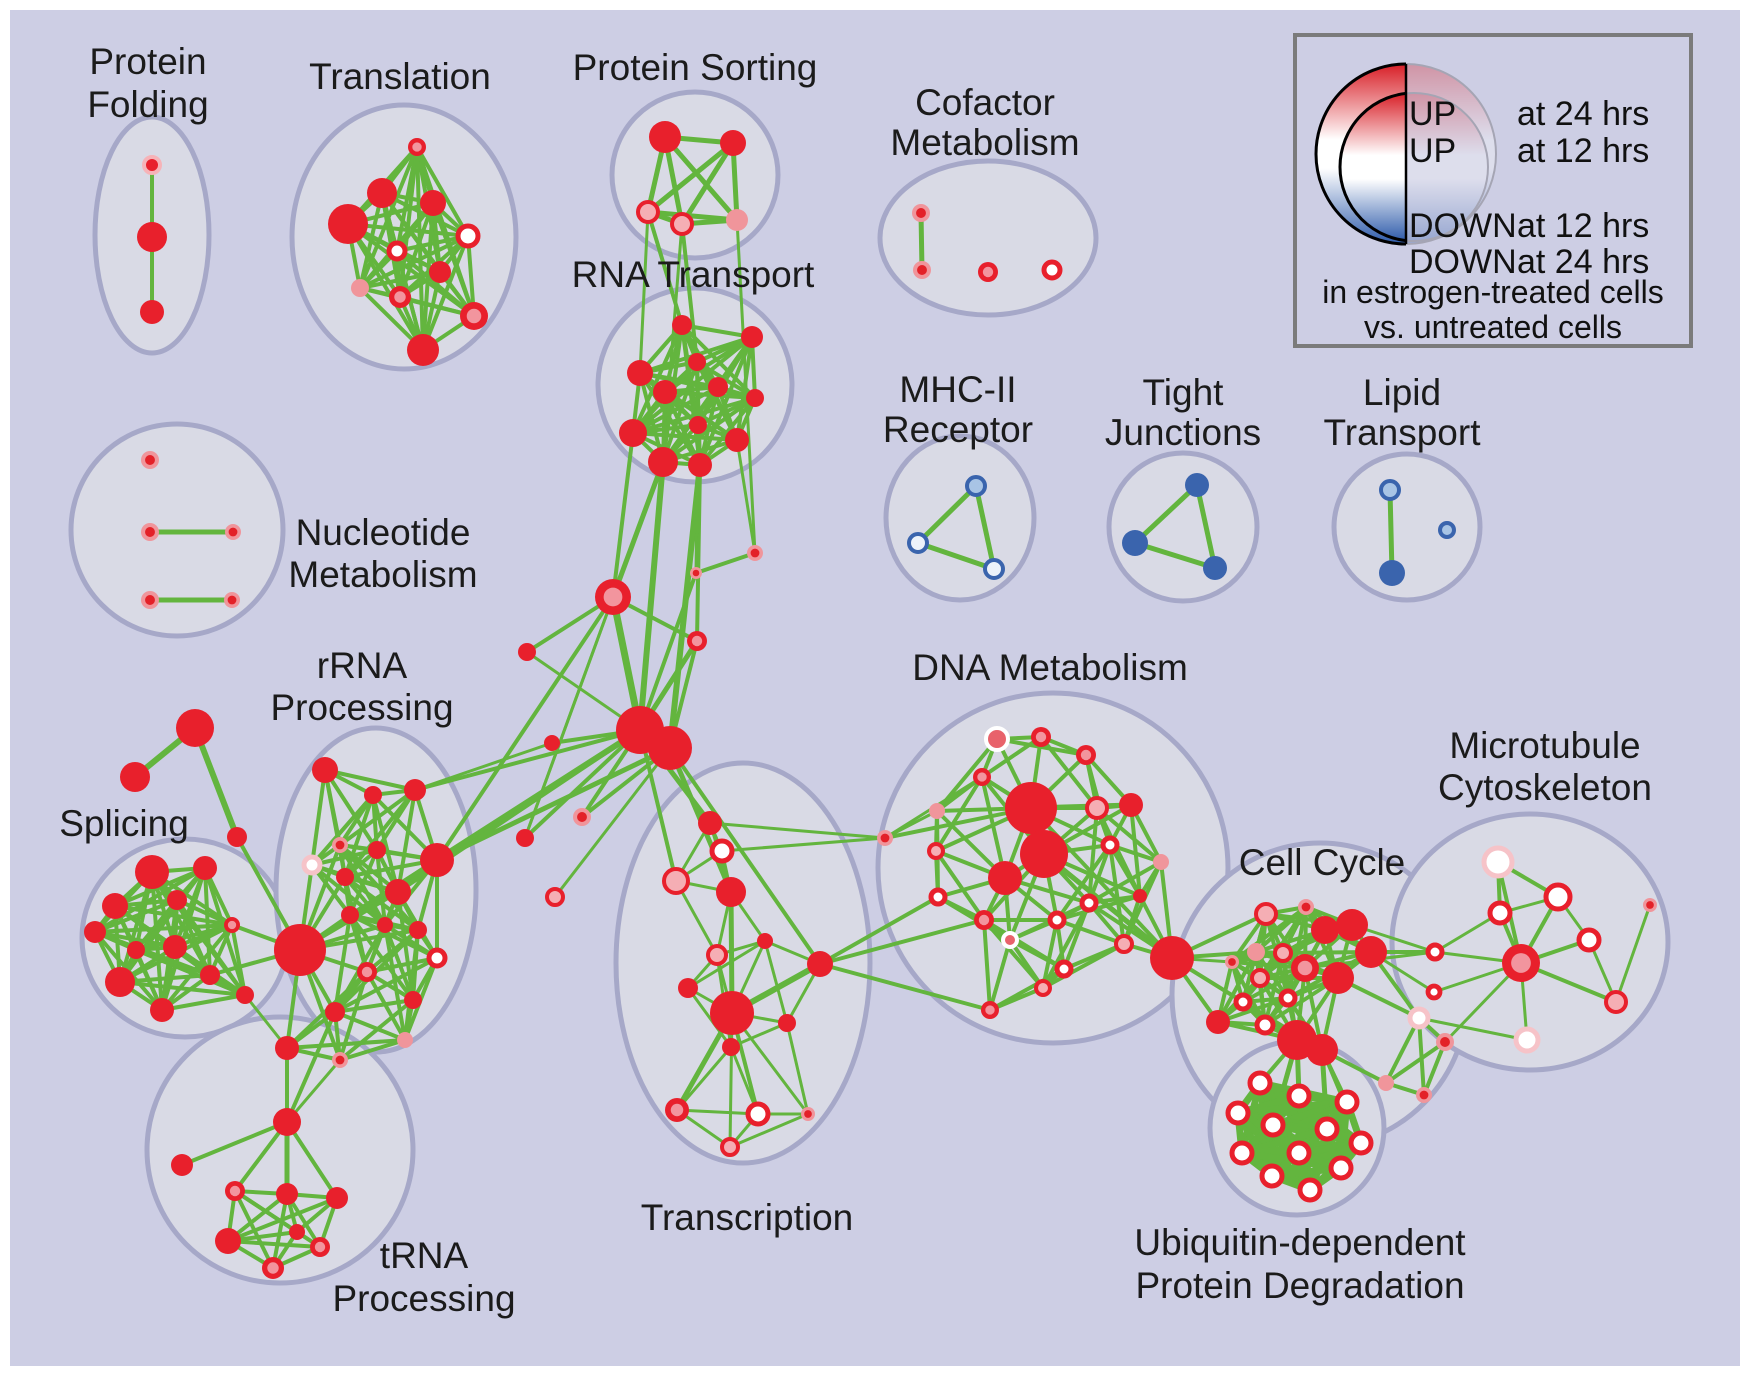 This screenshot has height=1376, width=1750. Describe the element at coordinates (423, 1277) in the screenshot. I see `cluster-label-trna-processing: tRNA Processing` at that location.